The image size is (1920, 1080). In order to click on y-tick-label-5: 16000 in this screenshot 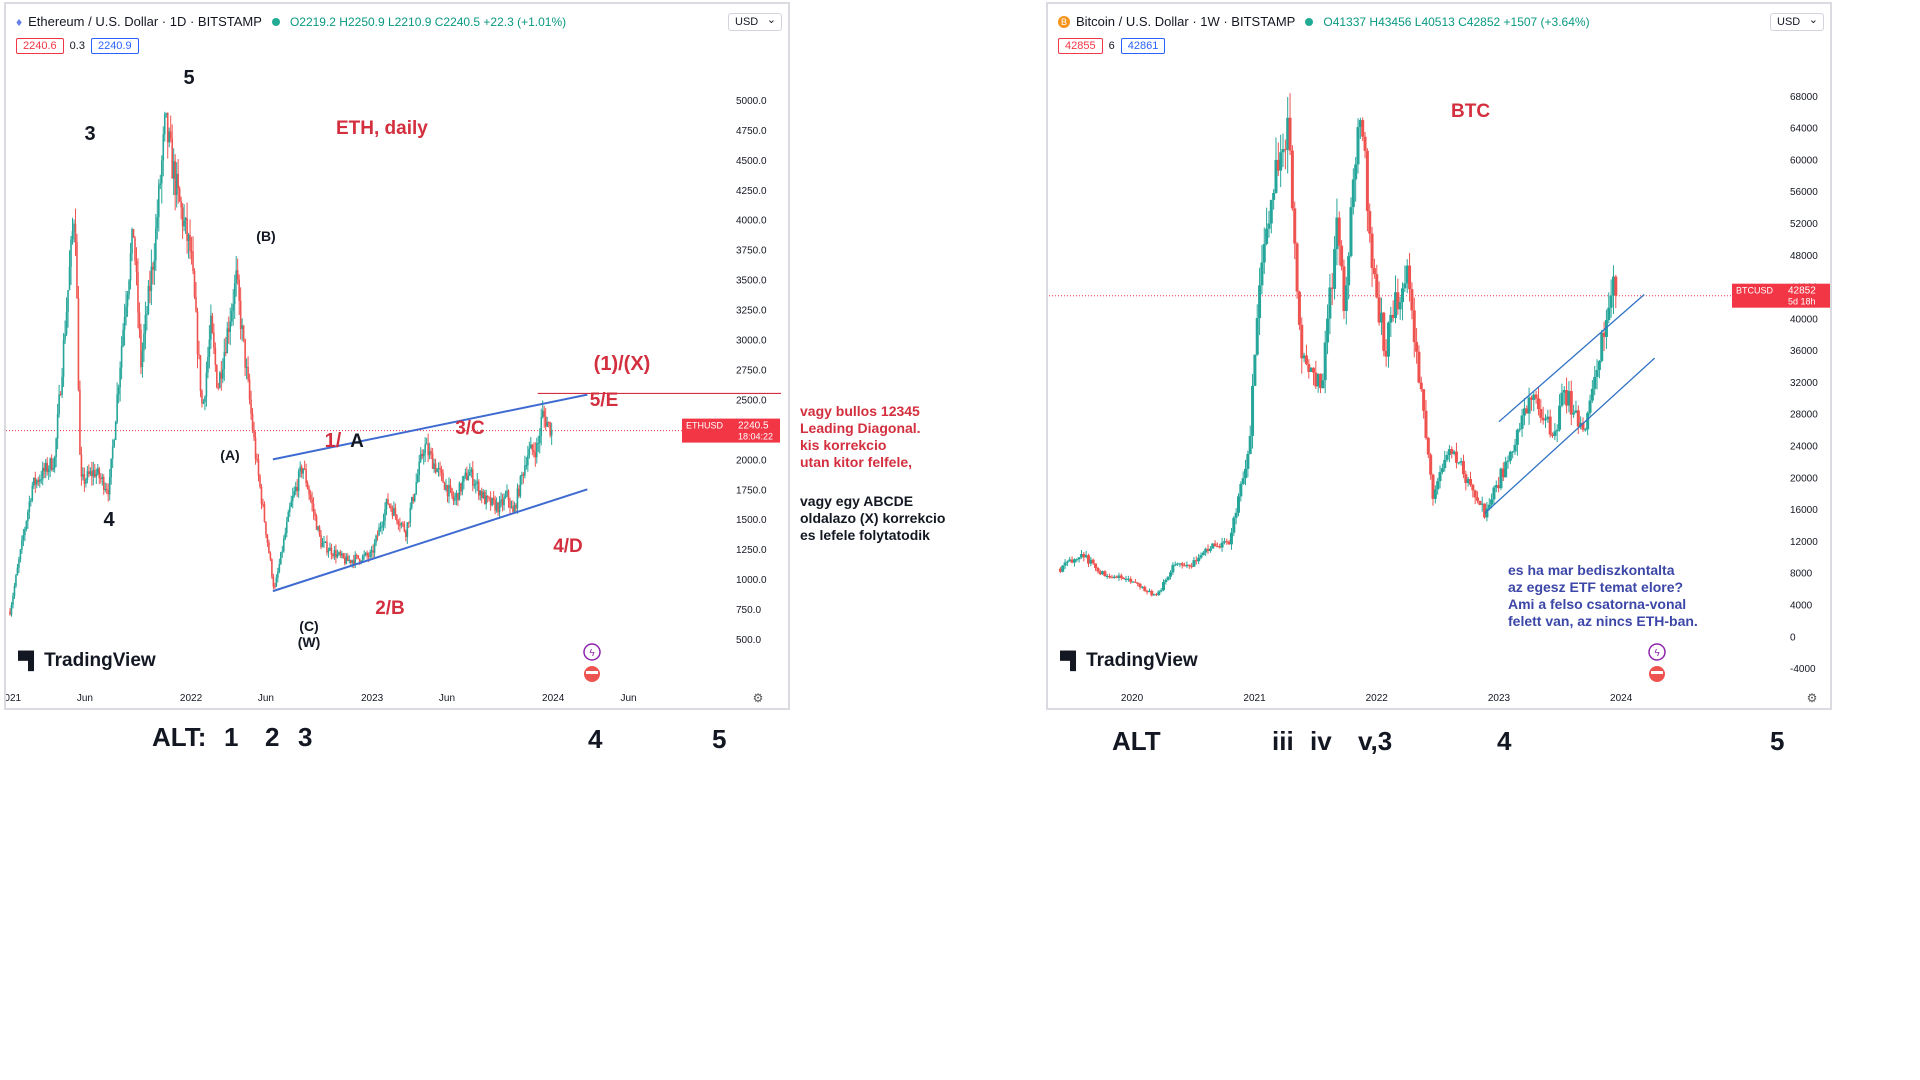, I will do `click(1804, 510)`.